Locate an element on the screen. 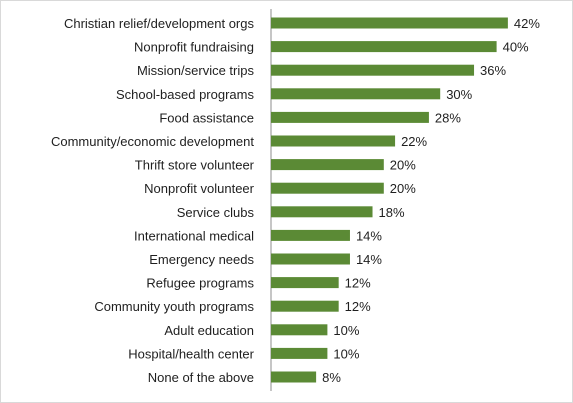 The width and height of the screenshot is (573, 403). value-label: 28% is located at coordinates (448, 117).